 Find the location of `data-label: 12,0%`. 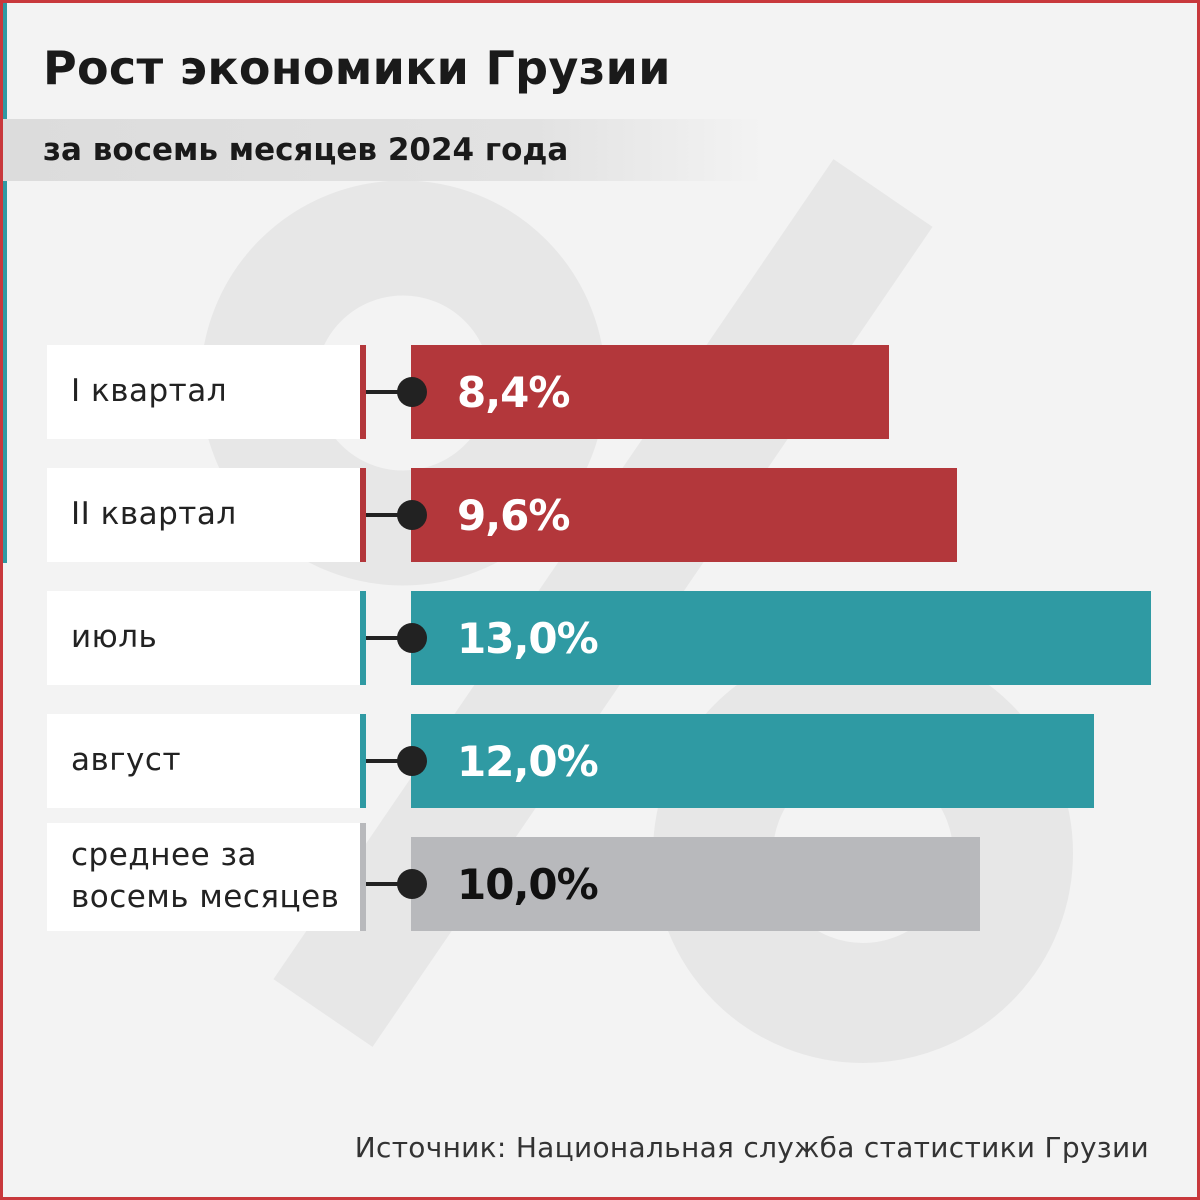

data-label: 12,0% is located at coordinates (528, 761).